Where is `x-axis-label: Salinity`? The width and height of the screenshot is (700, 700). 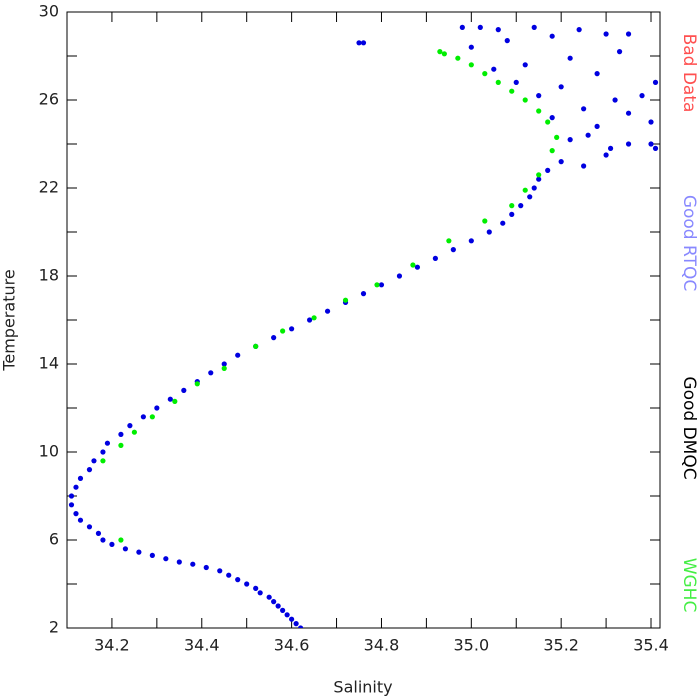 x-axis-label: Salinity is located at coordinates (362, 687).